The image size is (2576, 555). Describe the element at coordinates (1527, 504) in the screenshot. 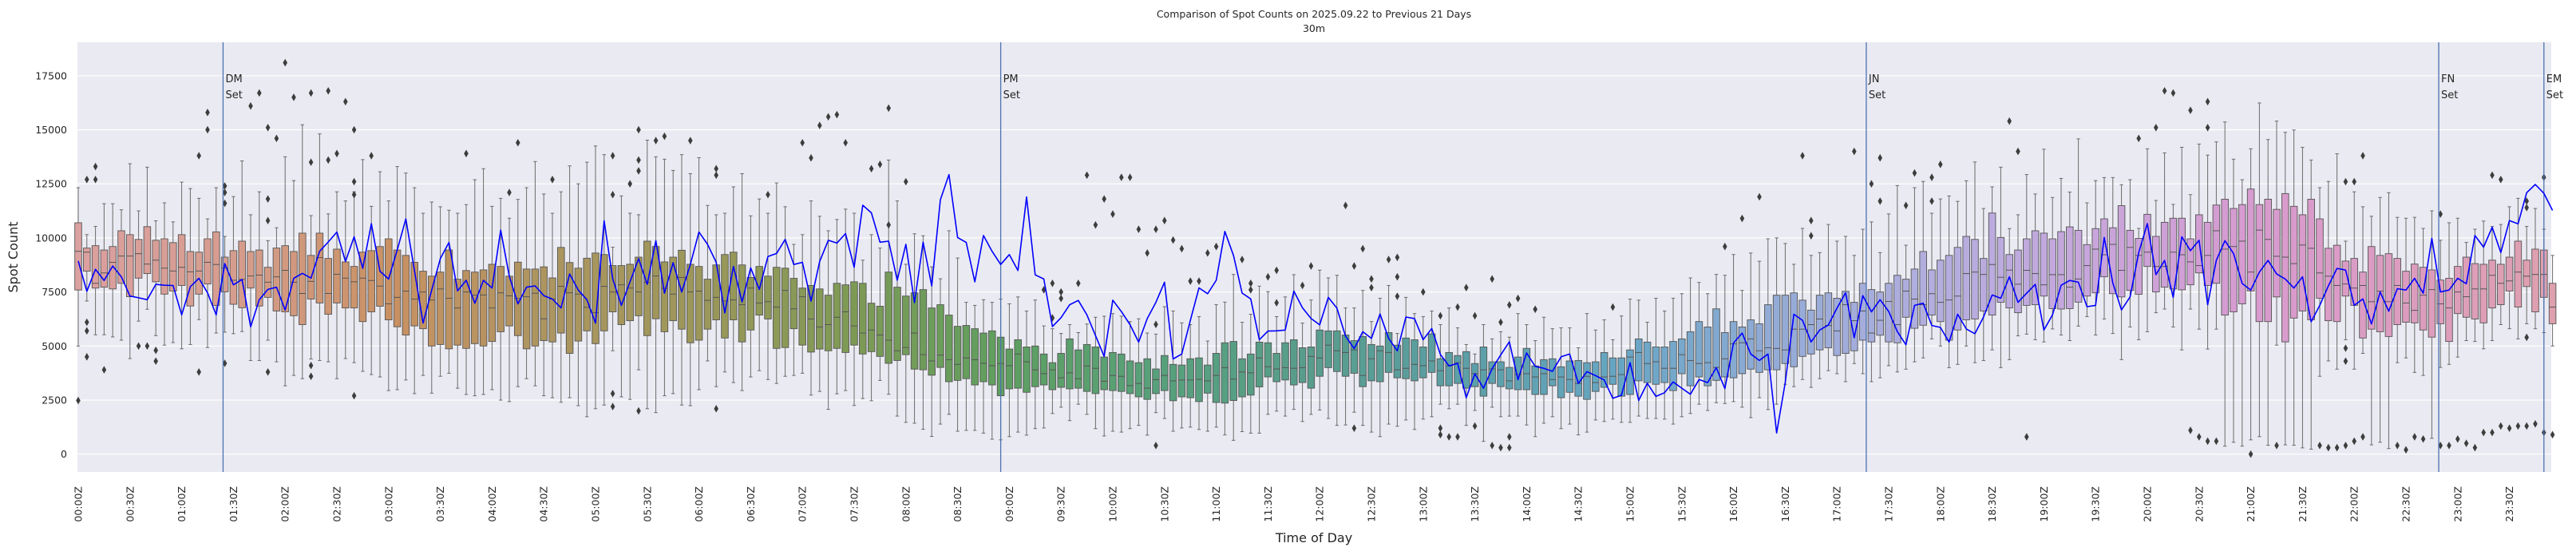

I see `x-tick-label: 14:00Z` at that location.